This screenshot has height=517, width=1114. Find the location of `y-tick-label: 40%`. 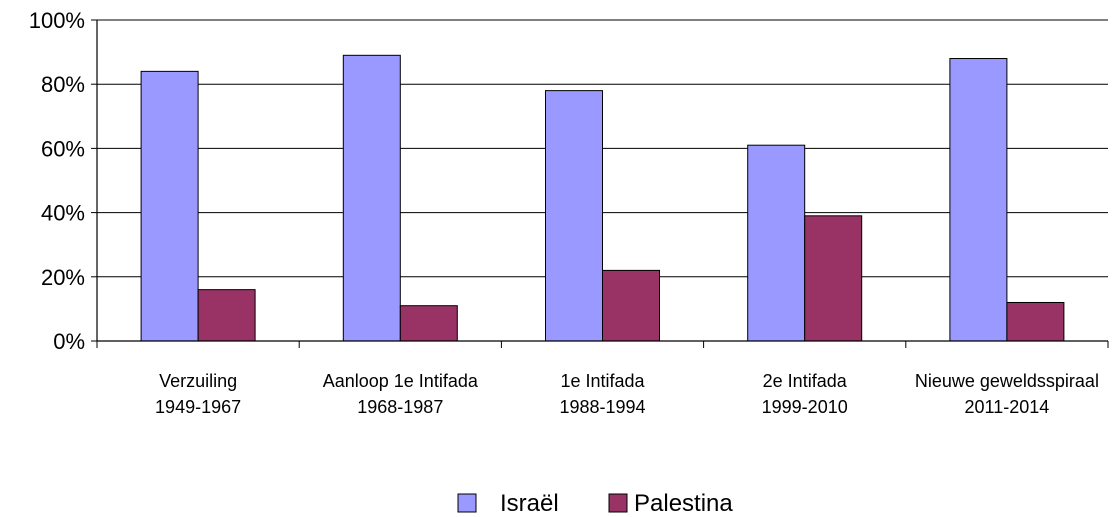

y-tick-label: 40% is located at coordinates (63, 213).